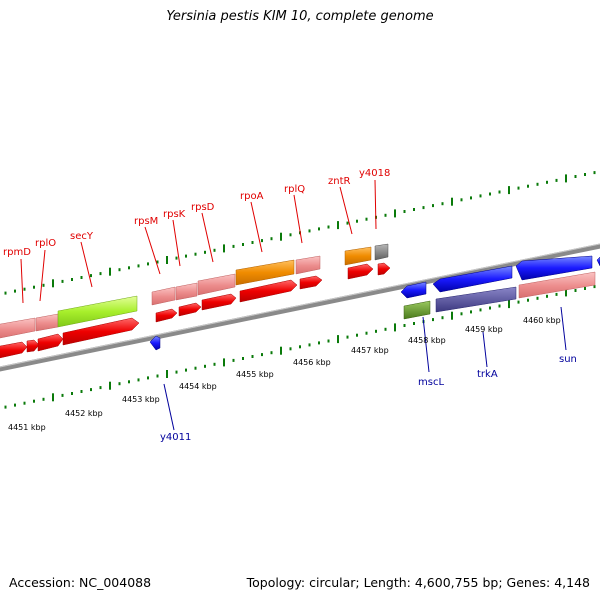 The height and width of the screenshot is (600, 600). What do you see at coordinates (186, 291) in the screenshot?
I see `gene-rpsK` at bounding box center [186, 291].